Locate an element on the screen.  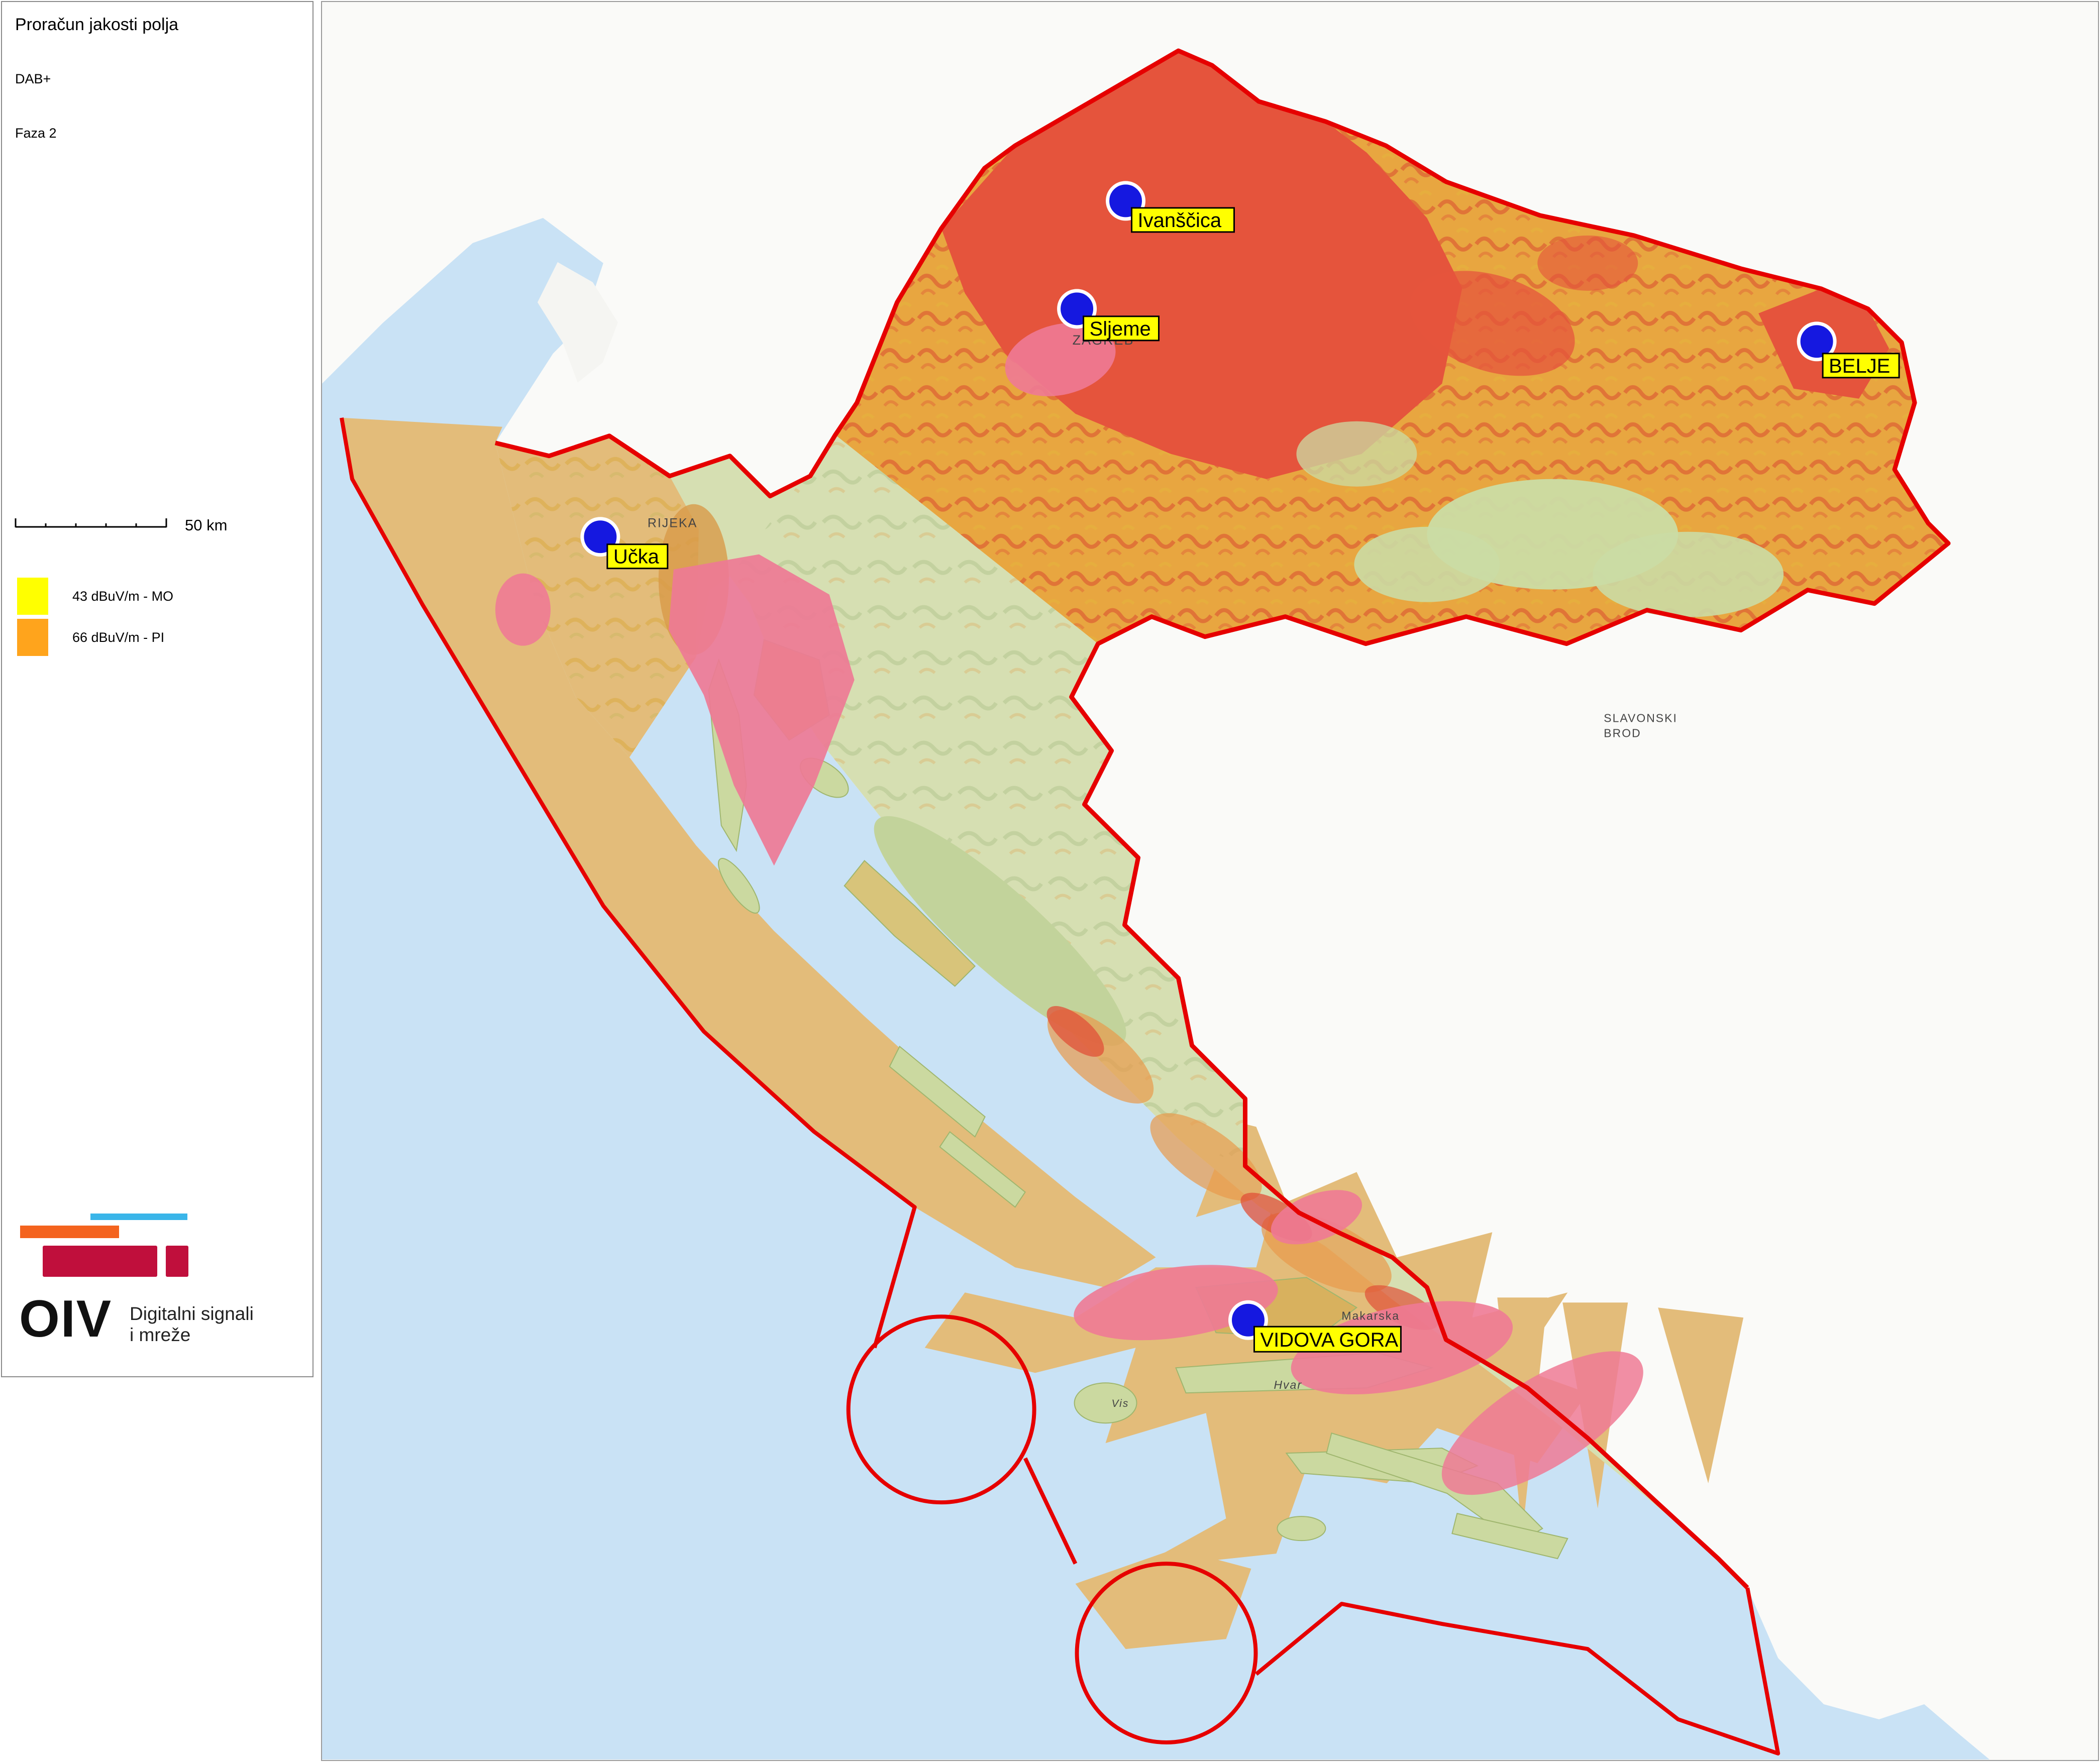
city-vis: Vis is located at coordinates (1120, 1403).